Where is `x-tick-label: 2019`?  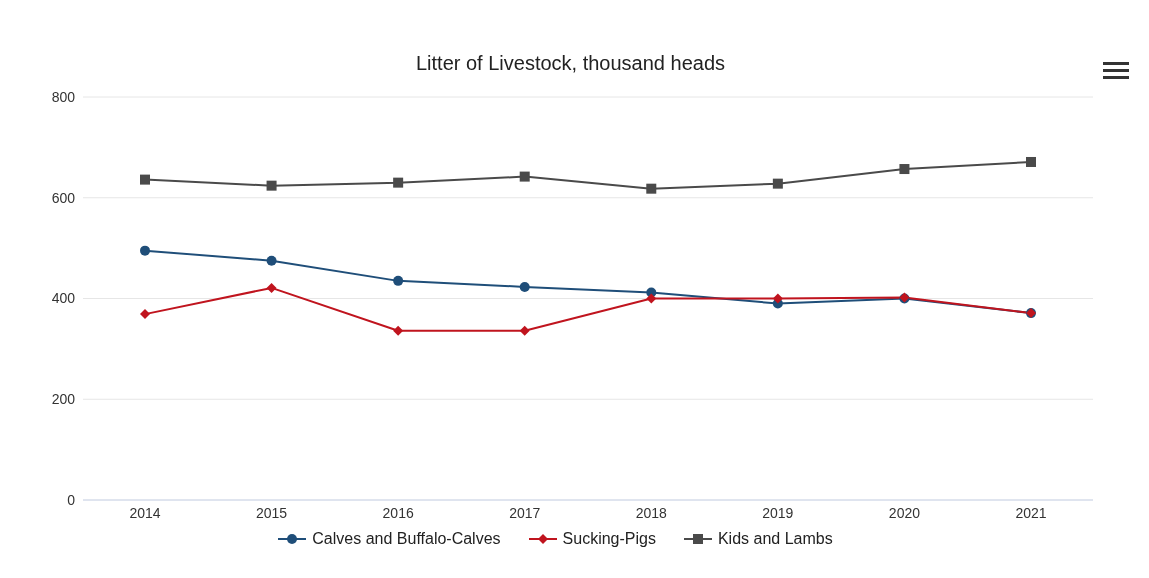 x-tick-label: 2019 is located at coordinates (778, 512).